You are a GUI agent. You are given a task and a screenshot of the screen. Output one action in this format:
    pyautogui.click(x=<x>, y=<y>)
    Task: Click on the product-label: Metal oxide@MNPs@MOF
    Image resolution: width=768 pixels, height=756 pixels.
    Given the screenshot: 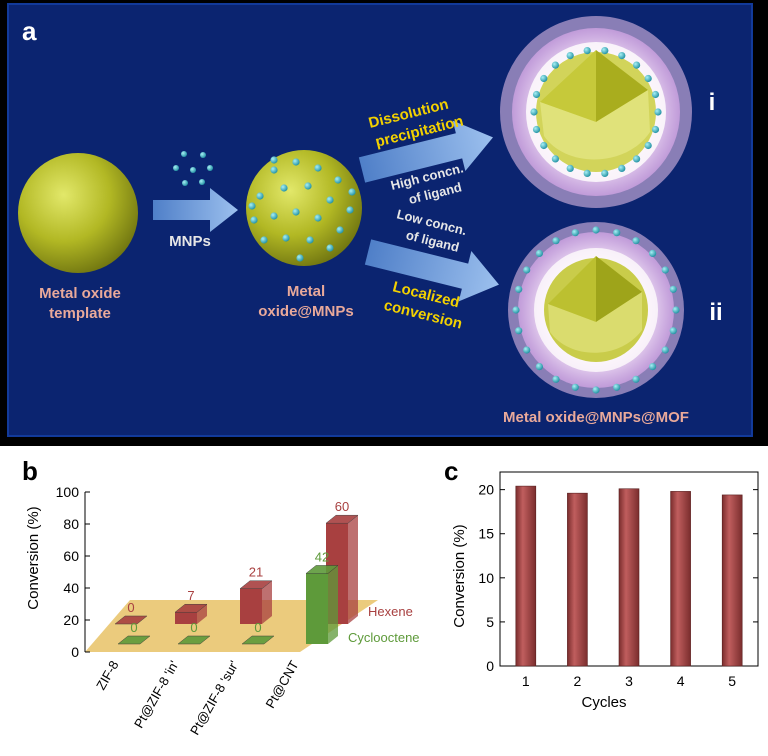 What is the action you would take?
    pyautogui.click(x=596, y=417)
    